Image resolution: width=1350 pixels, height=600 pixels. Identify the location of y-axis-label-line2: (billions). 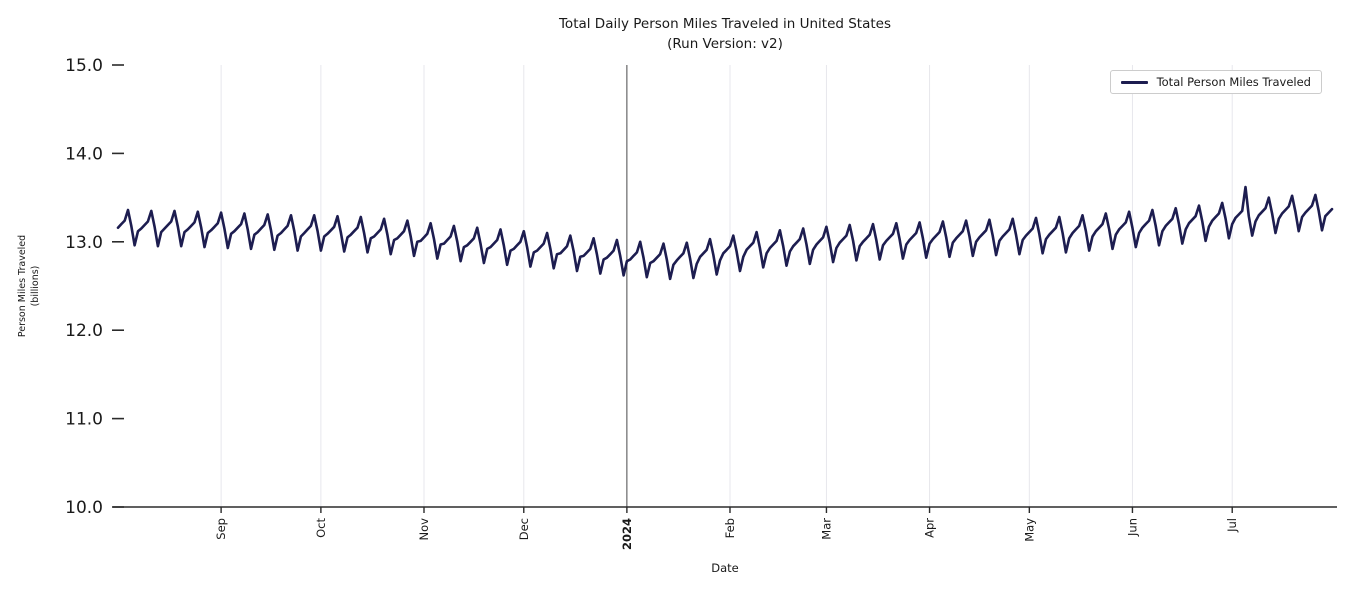
(35, 286).